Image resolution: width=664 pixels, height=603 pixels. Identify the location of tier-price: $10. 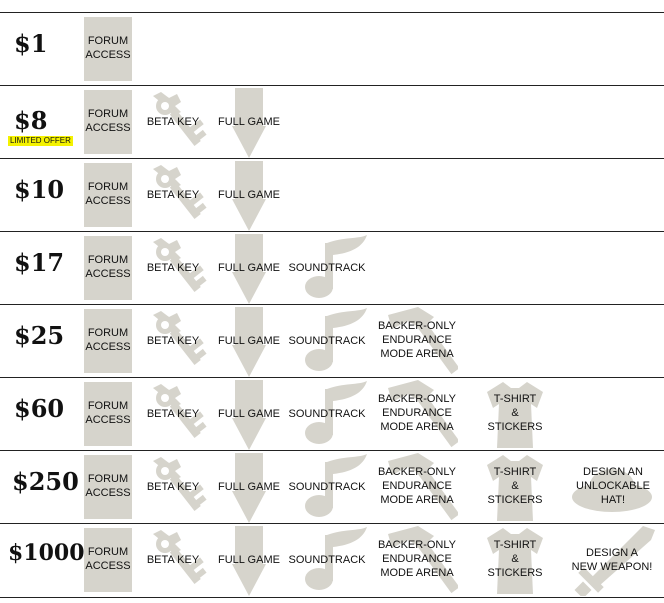
(39, 189).